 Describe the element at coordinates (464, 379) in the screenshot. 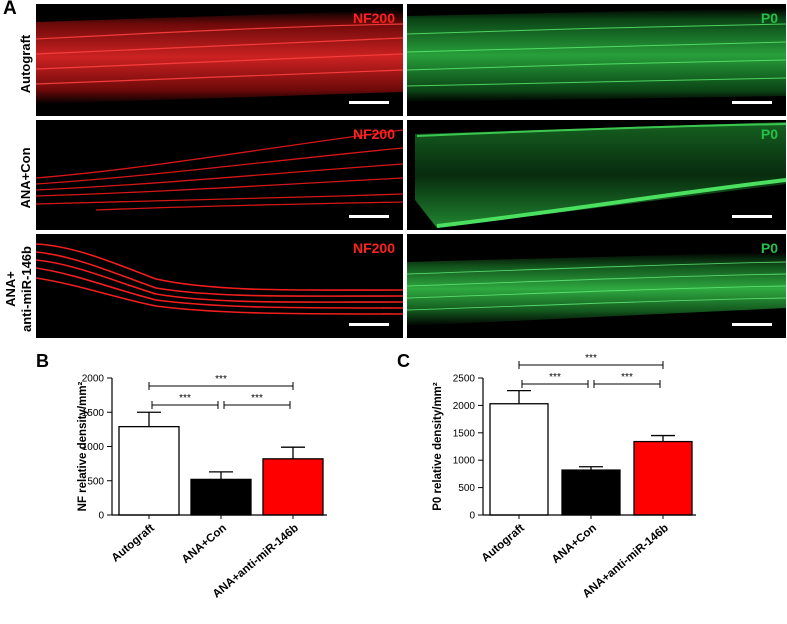

I see `y-tick-label: 2500` at that location.